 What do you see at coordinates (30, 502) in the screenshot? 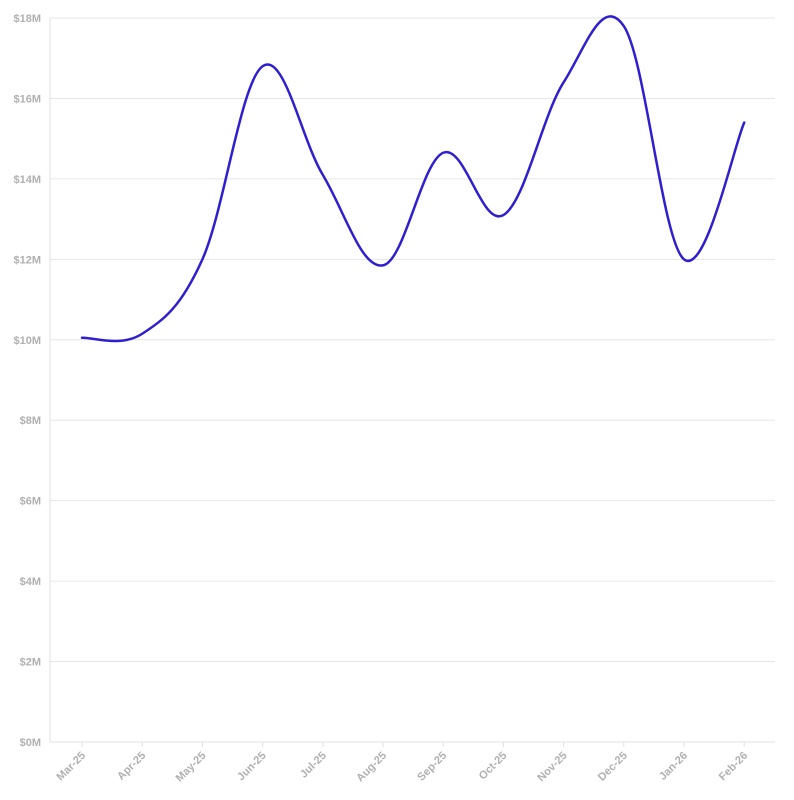
I see `y-tick-label: $6M` at bounding box center [30, 502].